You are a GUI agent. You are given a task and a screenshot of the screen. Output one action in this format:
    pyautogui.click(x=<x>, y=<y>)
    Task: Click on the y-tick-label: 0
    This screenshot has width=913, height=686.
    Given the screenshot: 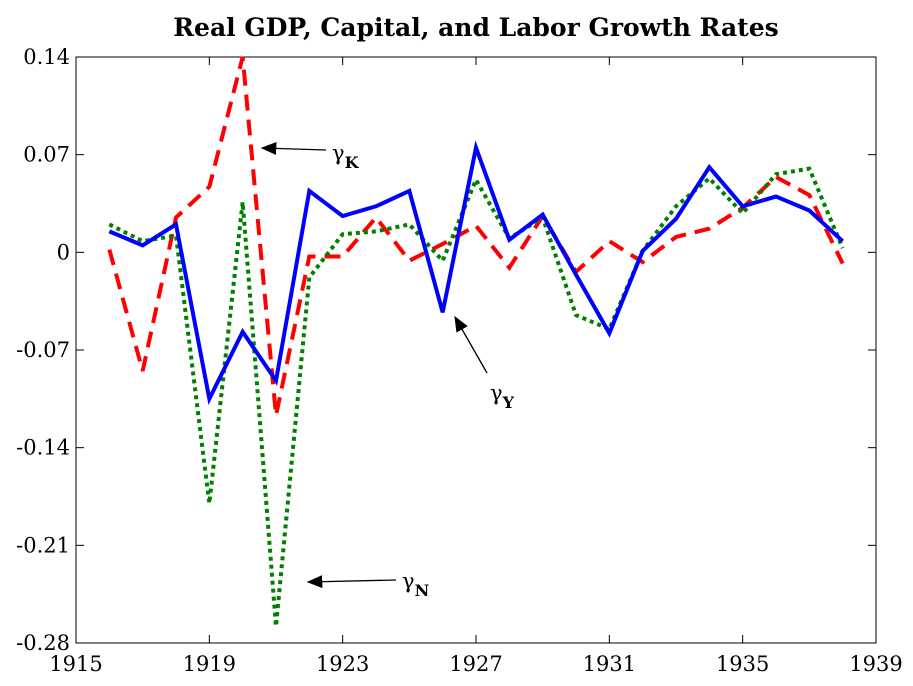 What is the action you would take?
    pyautogui.click(x=63, y=252)
    